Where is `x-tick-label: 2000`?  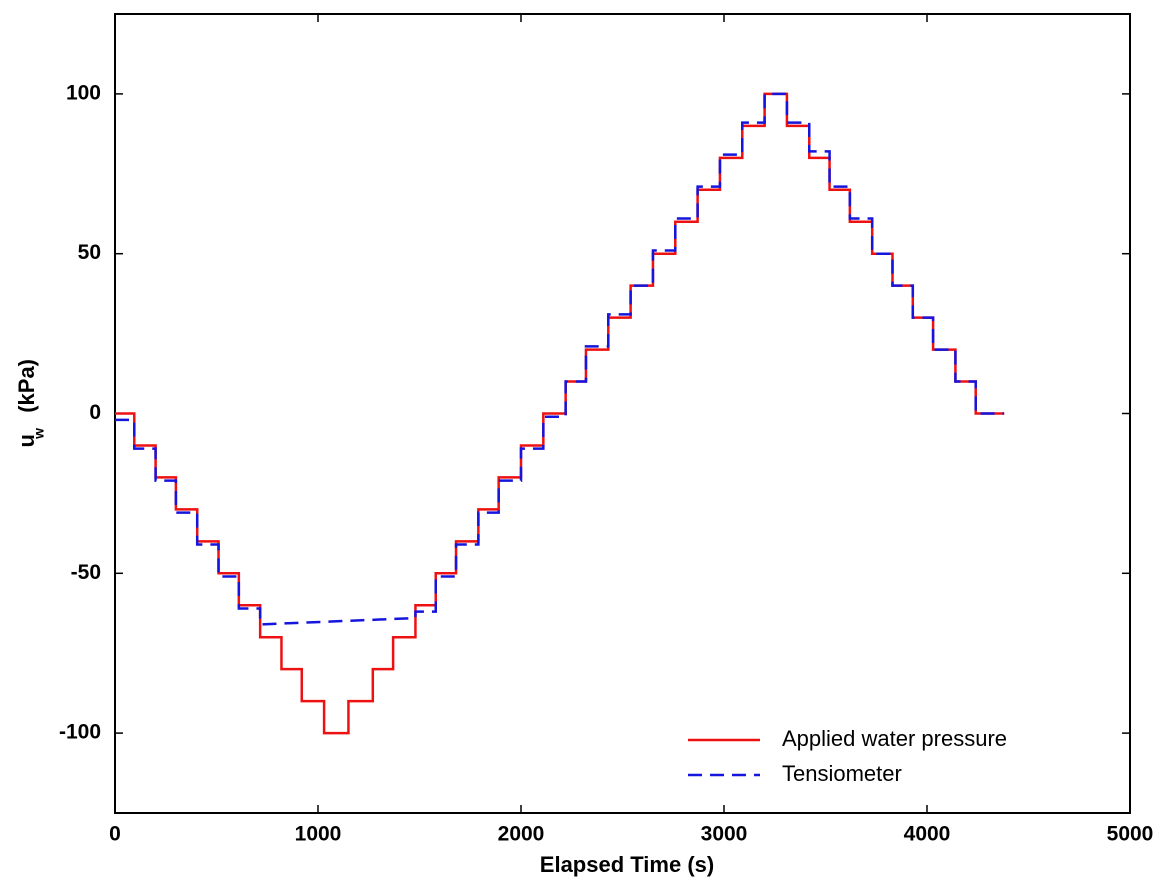
x-tick-label: 2000 is located at coordinates (521, 834).